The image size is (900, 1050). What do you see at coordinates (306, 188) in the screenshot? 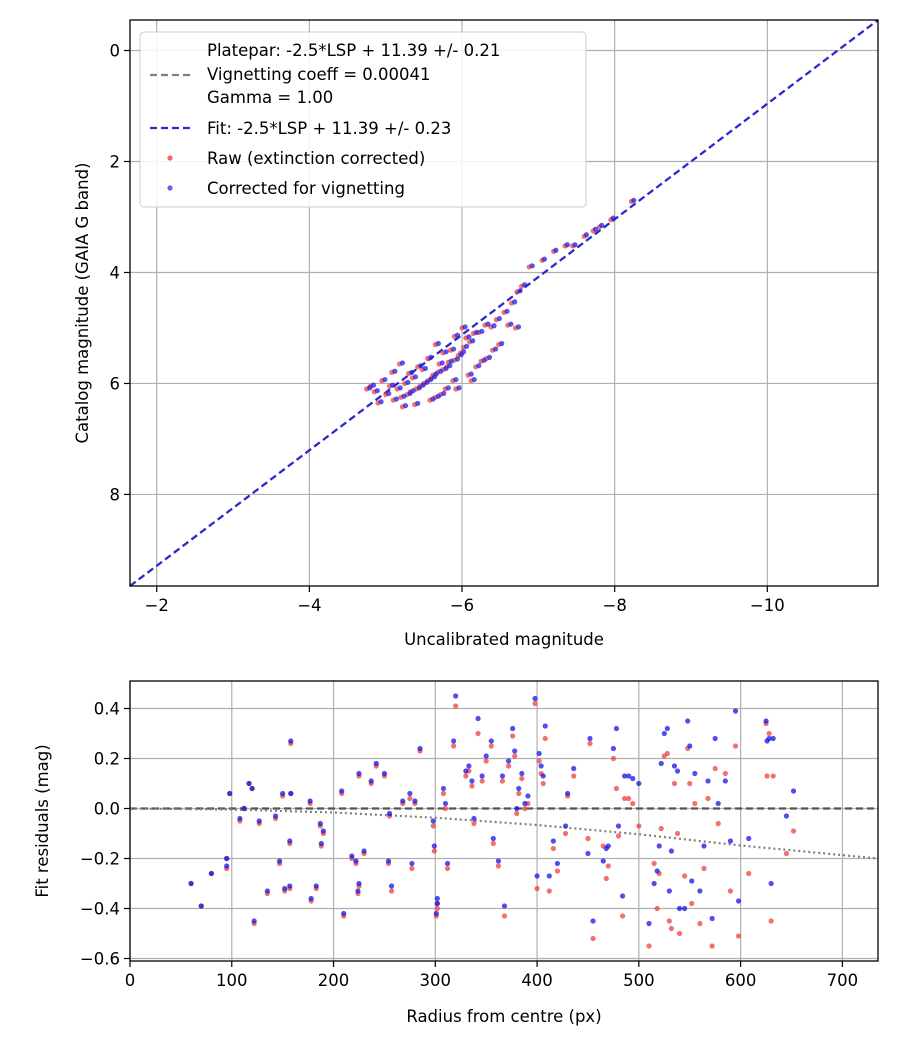
I see `legend-entry-corrected: Corrected for vignetting` at bounding box center [306, 188].